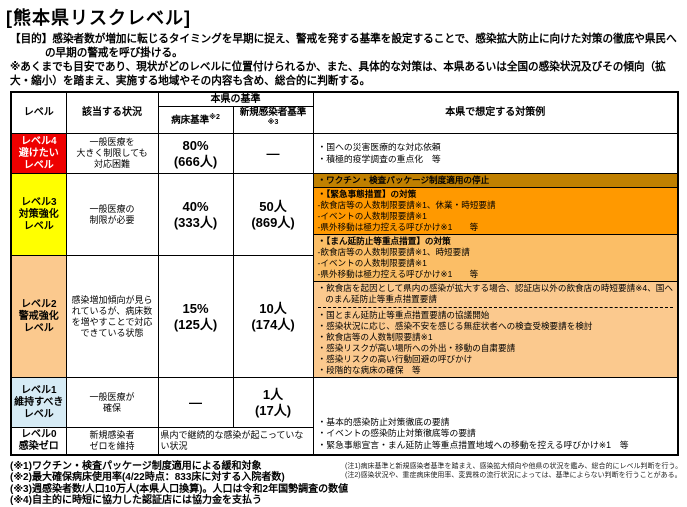 This screenshot has width=687, height=507. What do you see at coordinates (179, 489) in the screenshot?
I see `footnote-item: (※3)週感染者数/人口10万人(本県人口換算)。人口は令和2年国勢調査の数値` at bounding box center [179, 489].